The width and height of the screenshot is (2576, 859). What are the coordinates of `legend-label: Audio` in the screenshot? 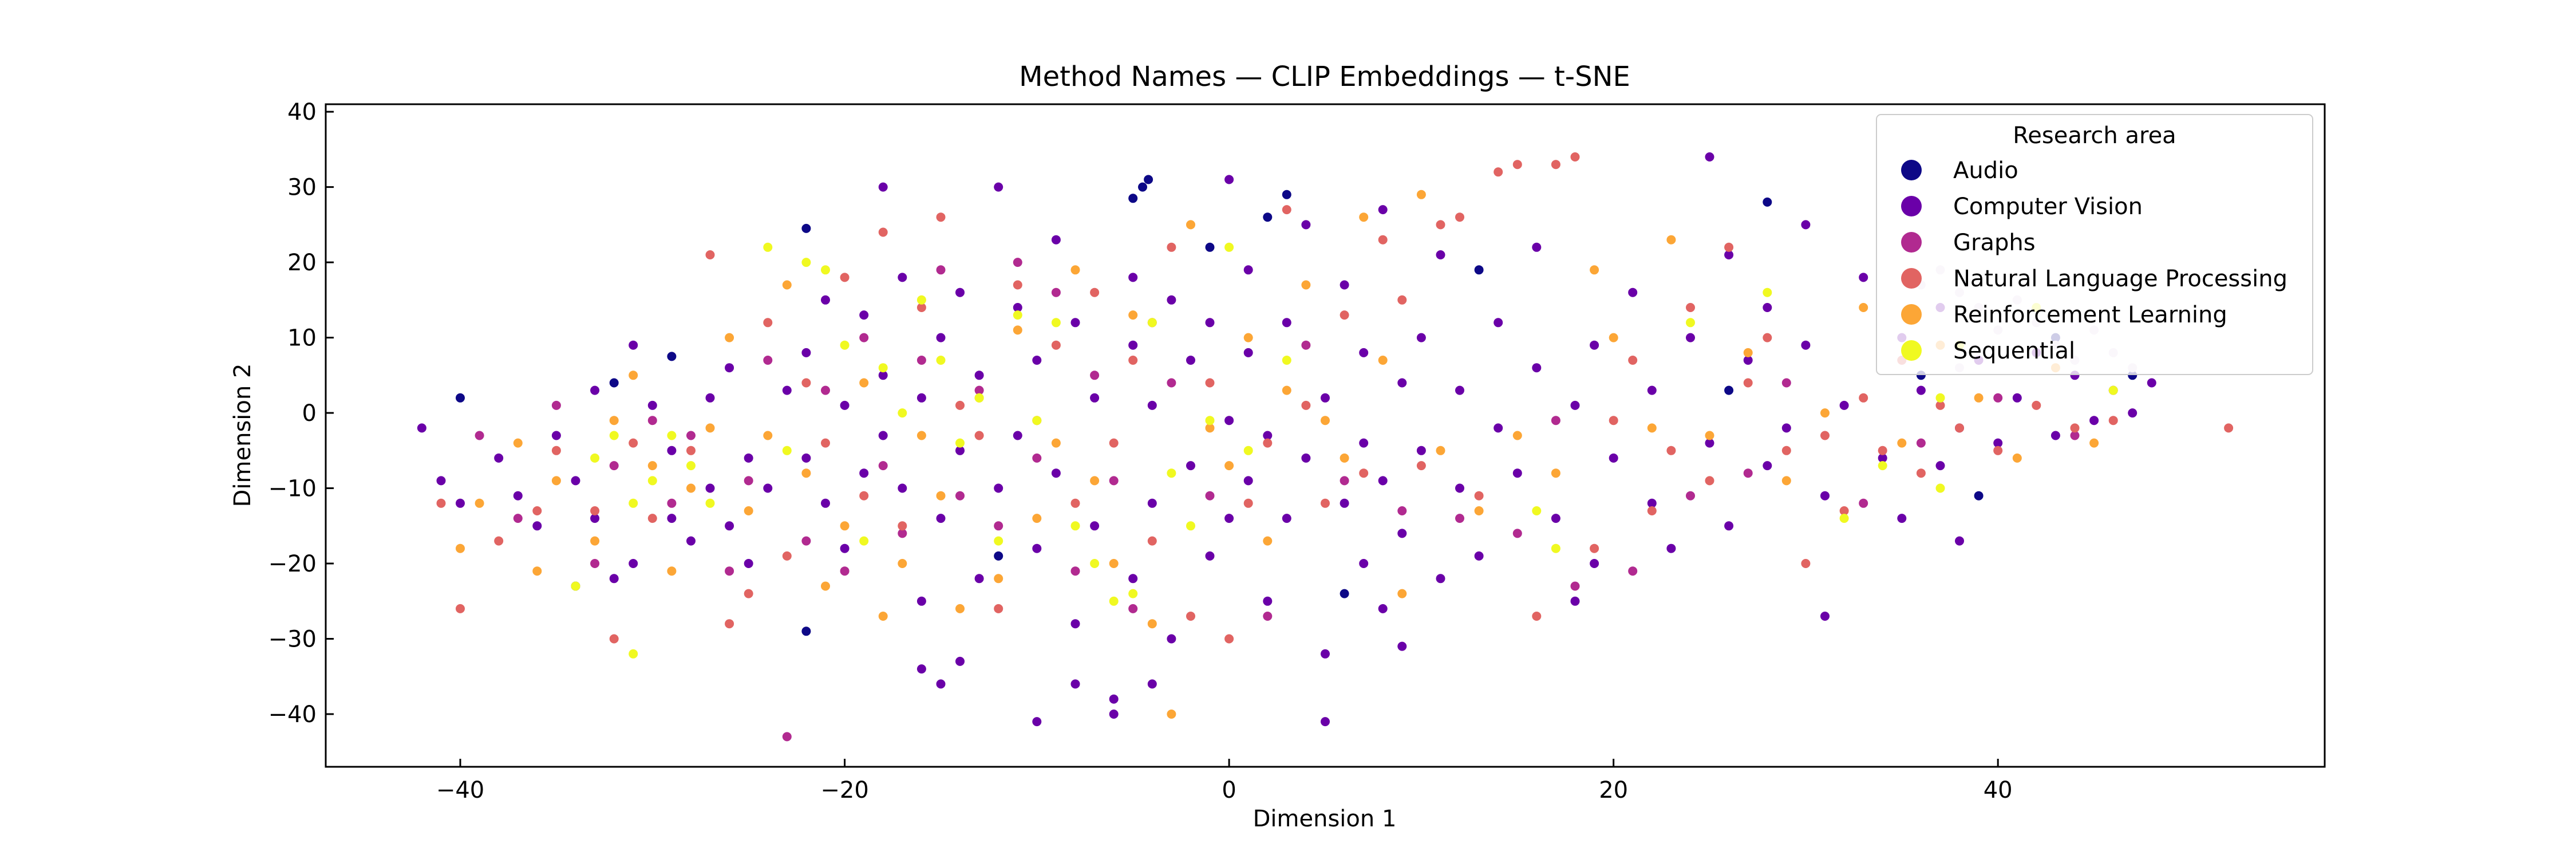 It's located at (1985, 170).